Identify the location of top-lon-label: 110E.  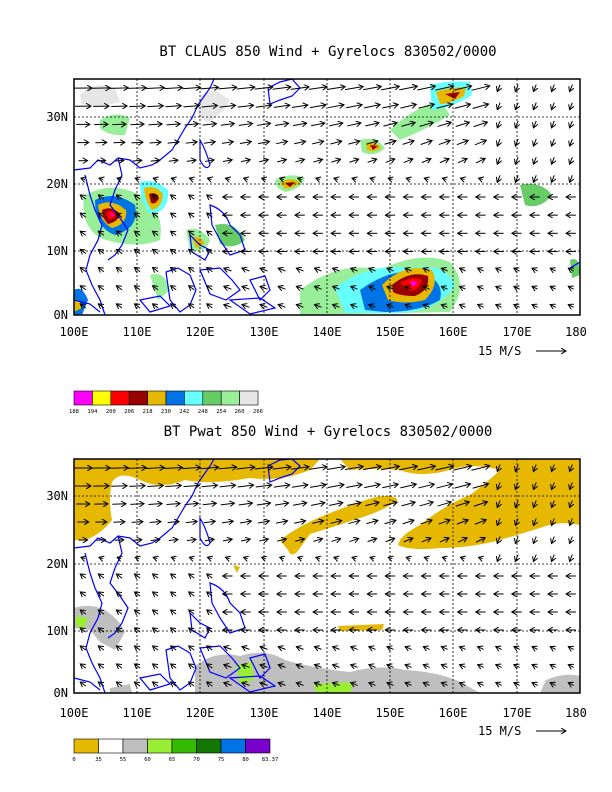
(137, 332).